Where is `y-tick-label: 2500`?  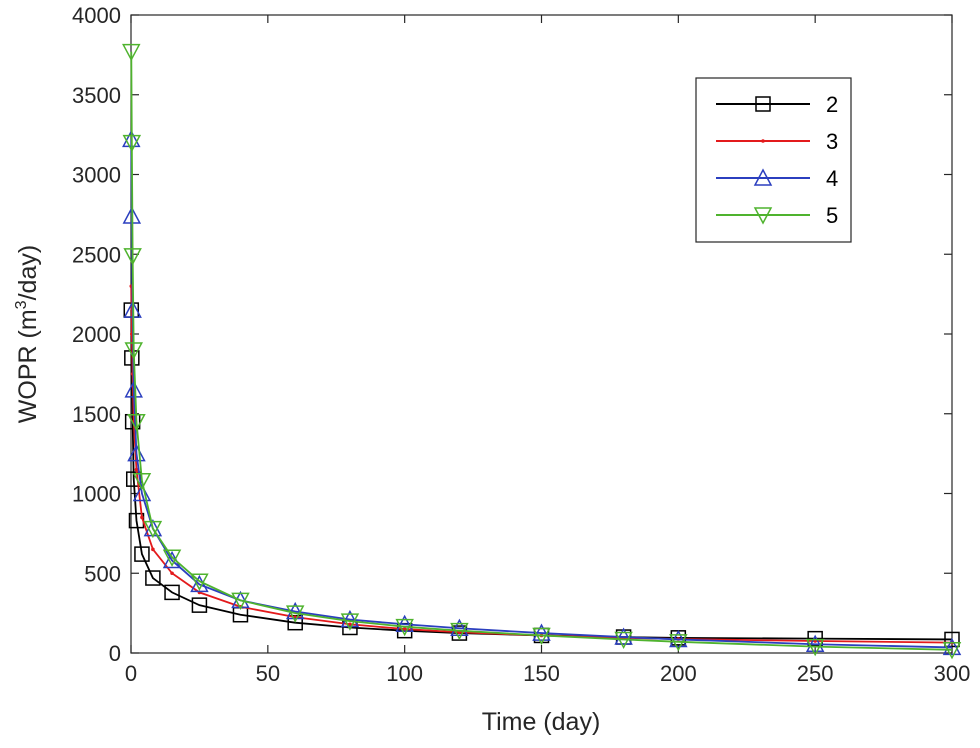
y-tick-label: 2500 is located at coordinates (96, 254).